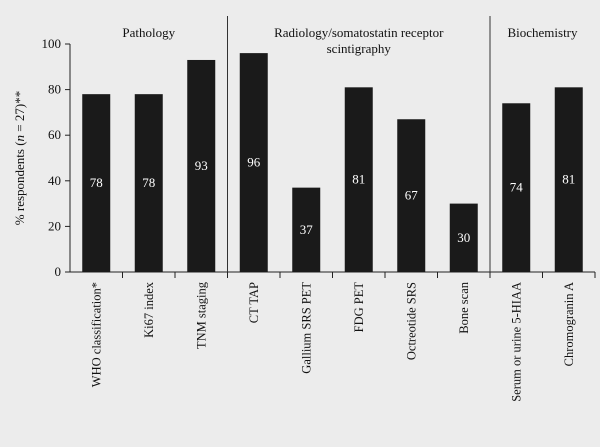  I want to click on bar-value-label: 74, so click(517, 187).